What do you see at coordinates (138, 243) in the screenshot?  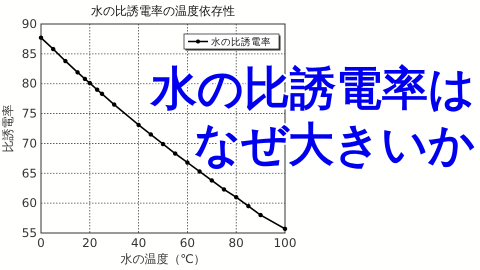 I see `x-tick-label: 40` at bounding box center [138, 243].